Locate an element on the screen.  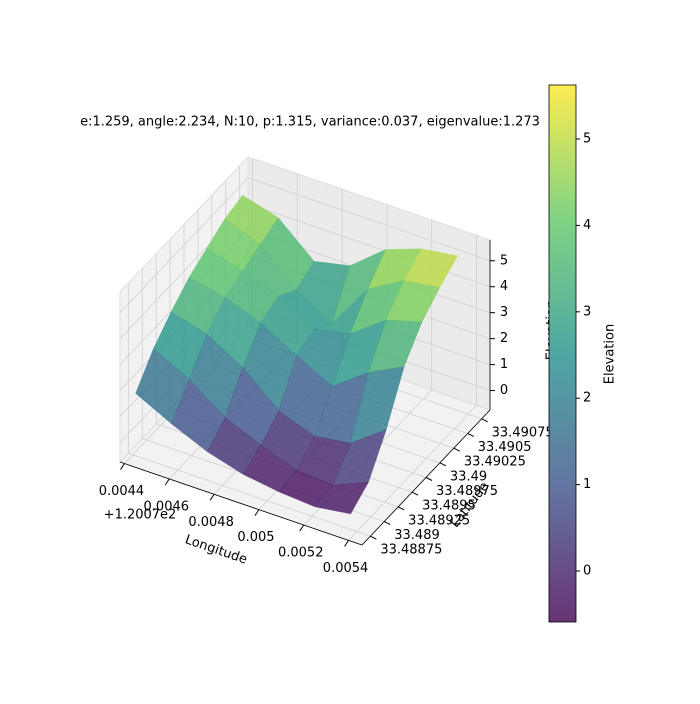
x-tick-label: 0.0046 is located at coordinates (167, 506).